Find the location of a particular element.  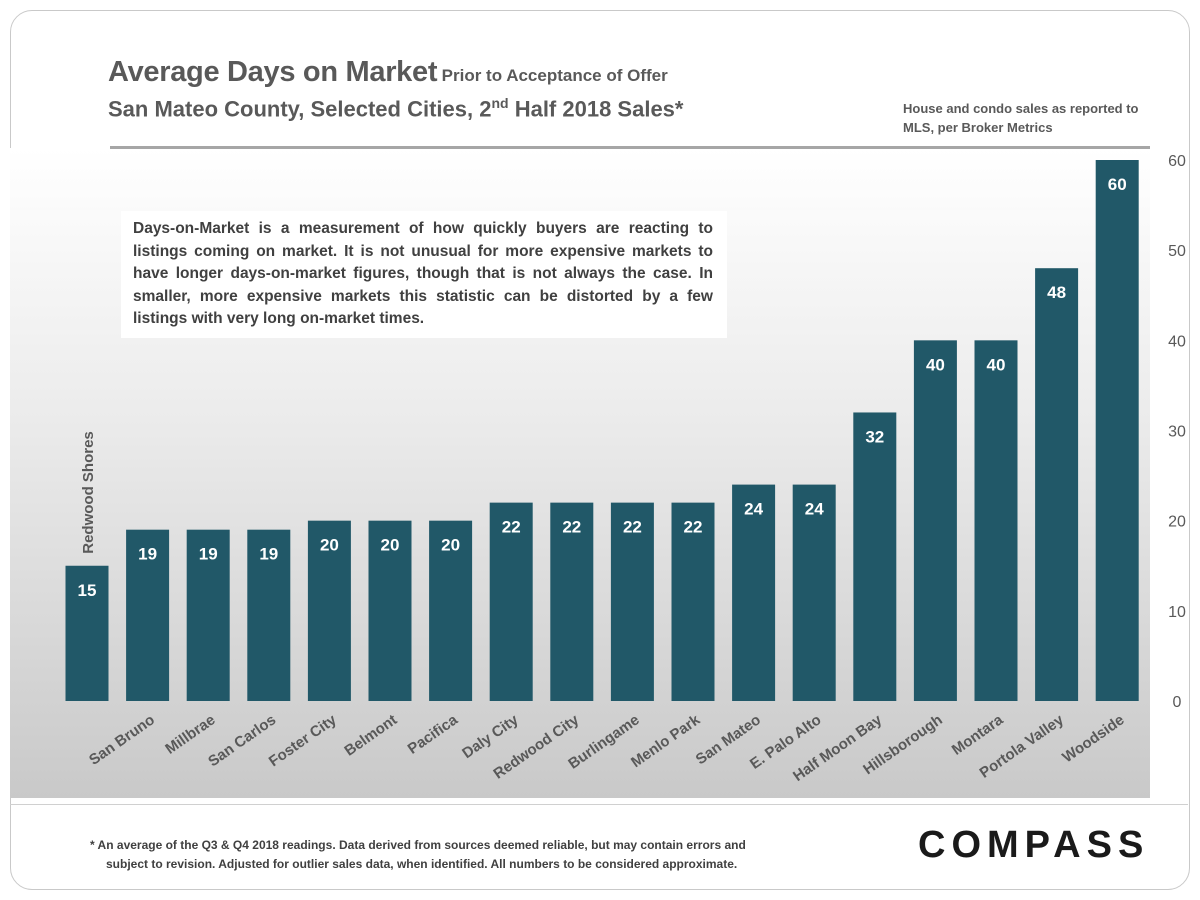

y-tick-label: 0 is located at coordinates (1177, 702).